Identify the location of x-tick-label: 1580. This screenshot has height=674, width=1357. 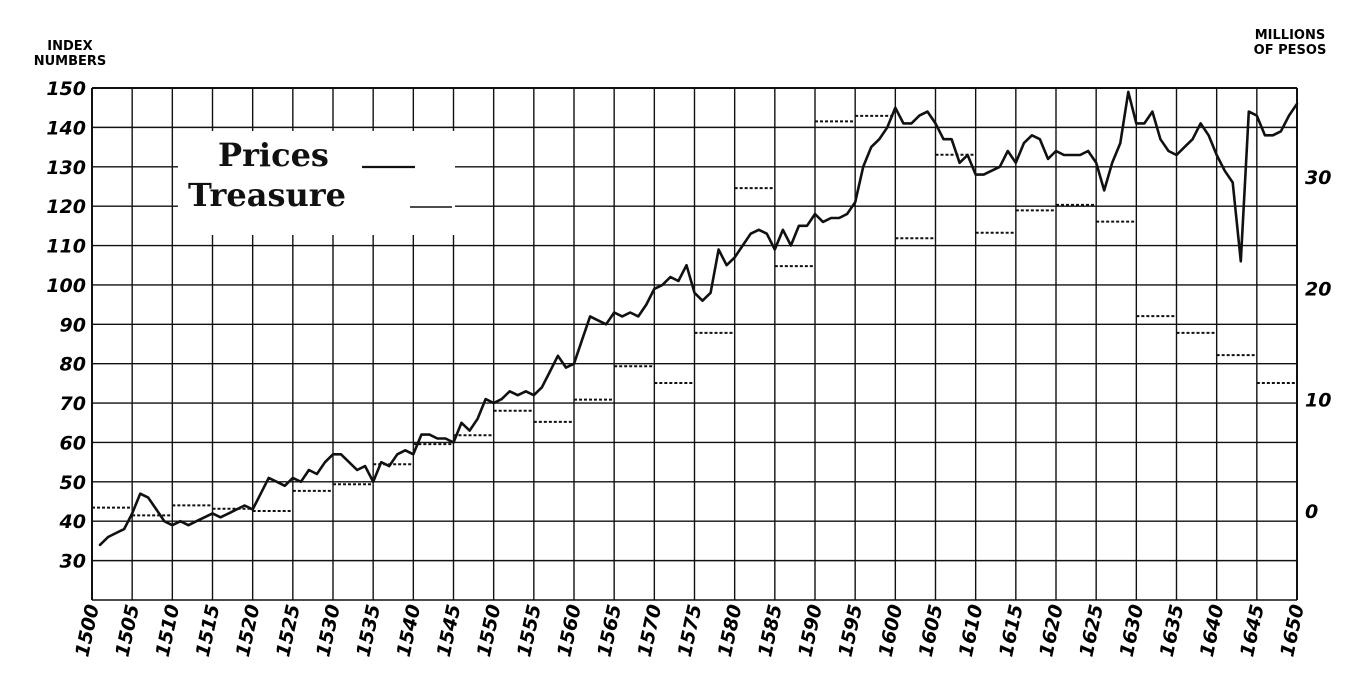
(730, 630).